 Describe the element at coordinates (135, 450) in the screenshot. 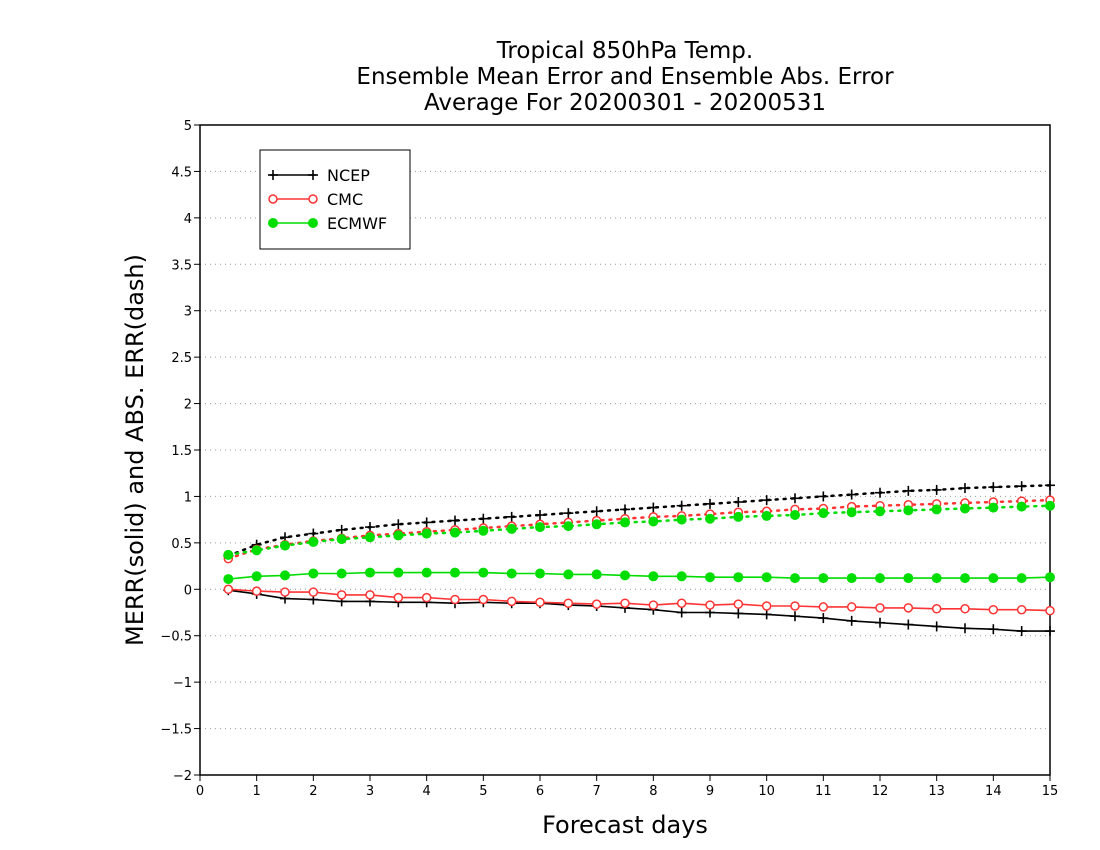

I see `y-axis-label: MERR(solid) and ABS. ERR(dash)` at that location.